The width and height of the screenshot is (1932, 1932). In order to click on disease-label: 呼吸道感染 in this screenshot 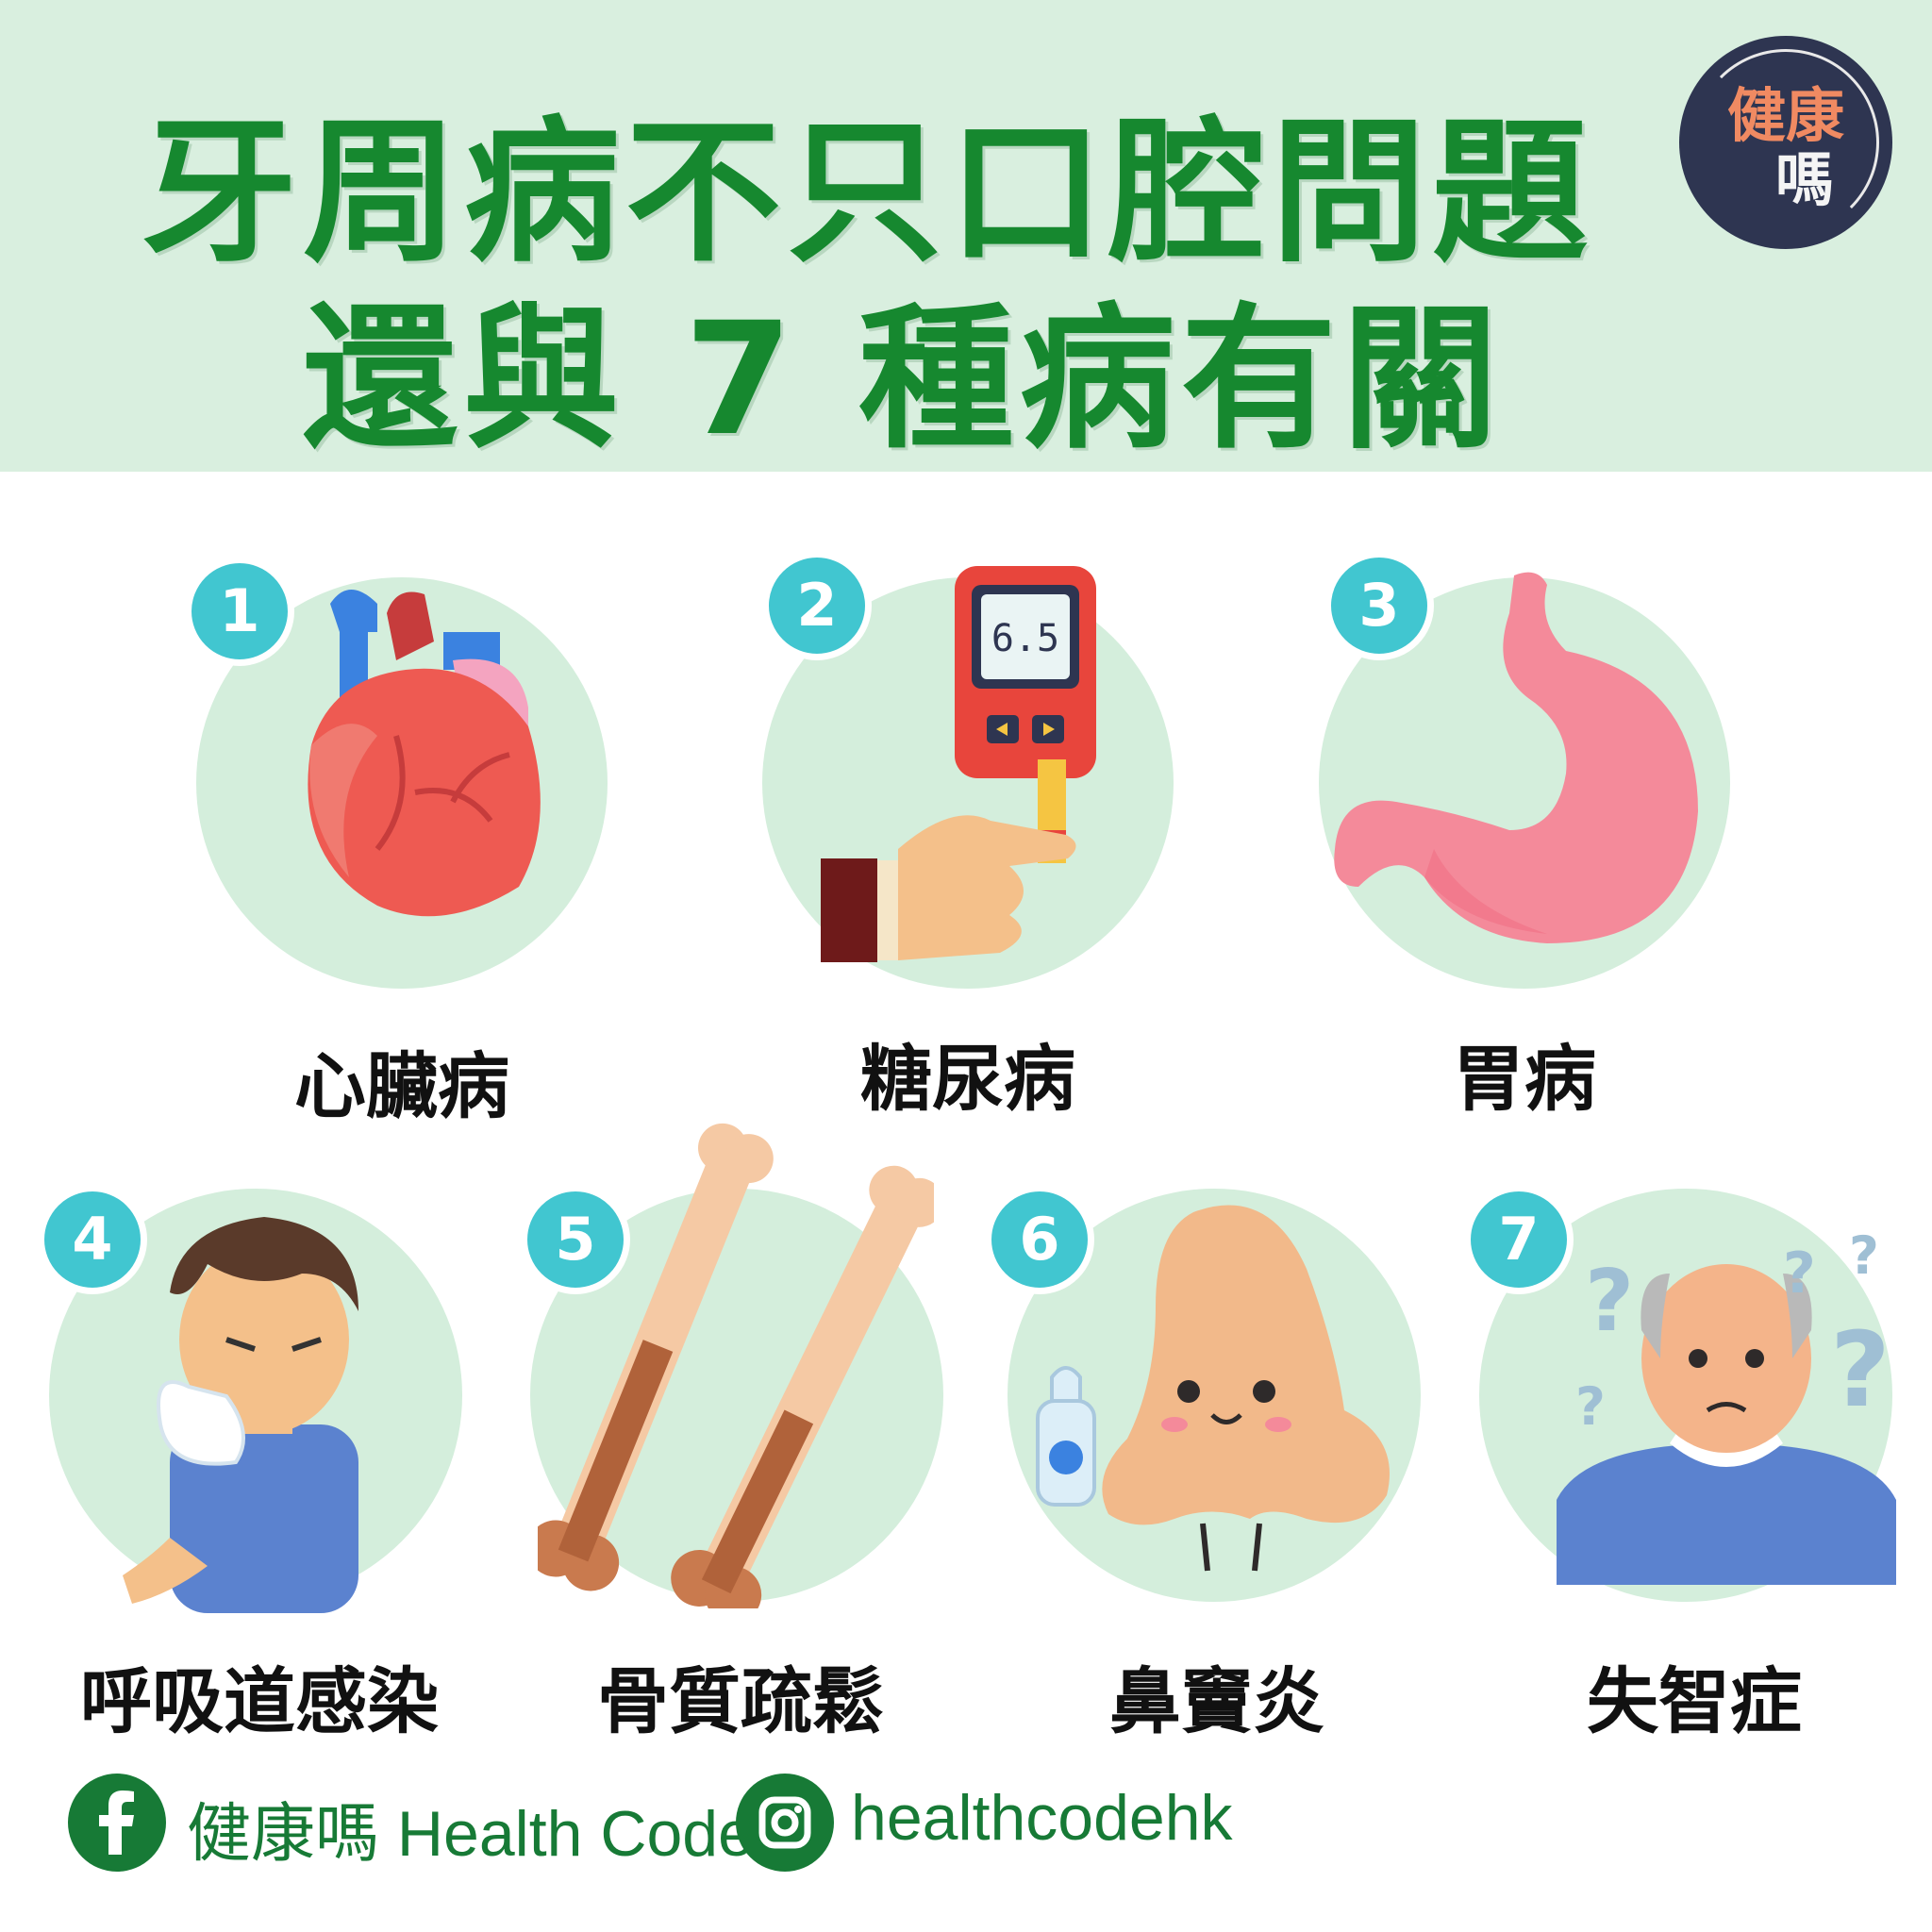, I will do `click(260, 1701)`.